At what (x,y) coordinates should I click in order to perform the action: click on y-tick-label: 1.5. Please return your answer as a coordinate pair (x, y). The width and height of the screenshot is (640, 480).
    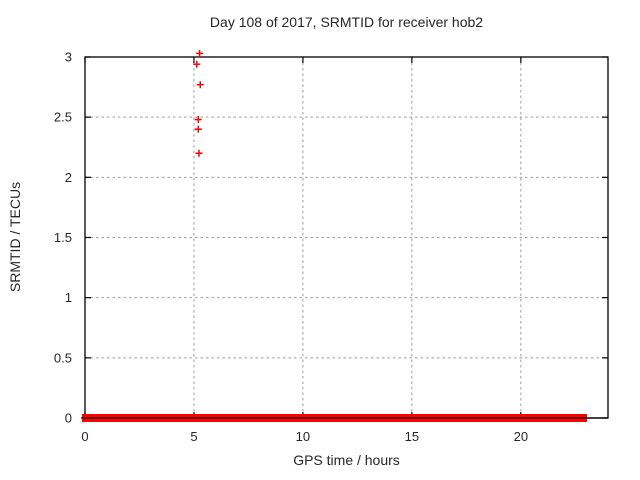
    Looking at the image, I should click on (63, 237).